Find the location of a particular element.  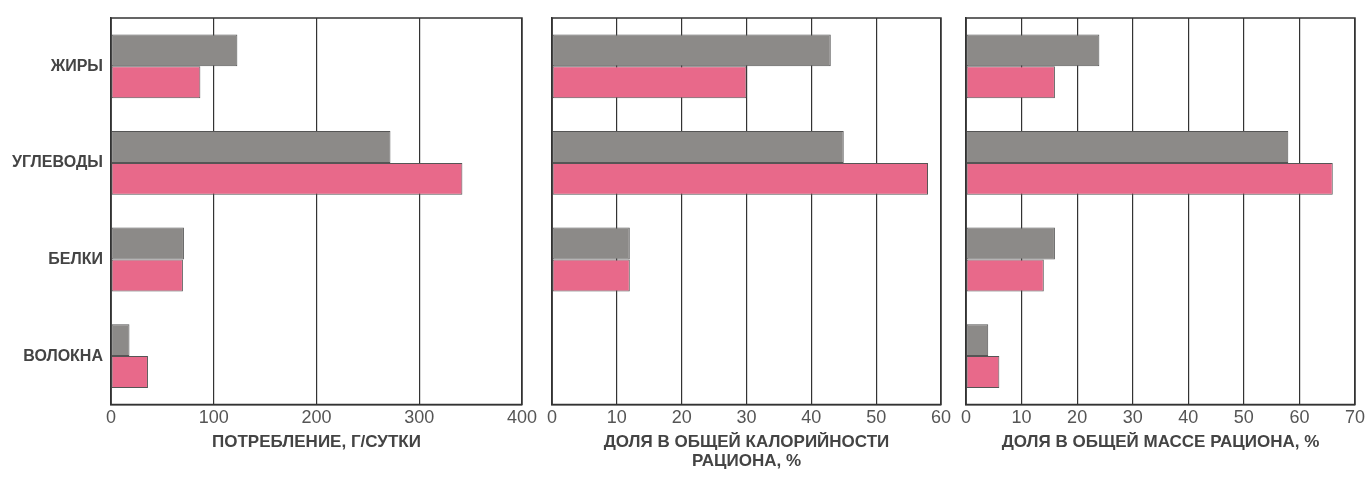

x-axis-title: ДОЛЯ В ОБЩЕЙ МАССЕ РАЦИОНА, % is located at coordinates (1160, 442).